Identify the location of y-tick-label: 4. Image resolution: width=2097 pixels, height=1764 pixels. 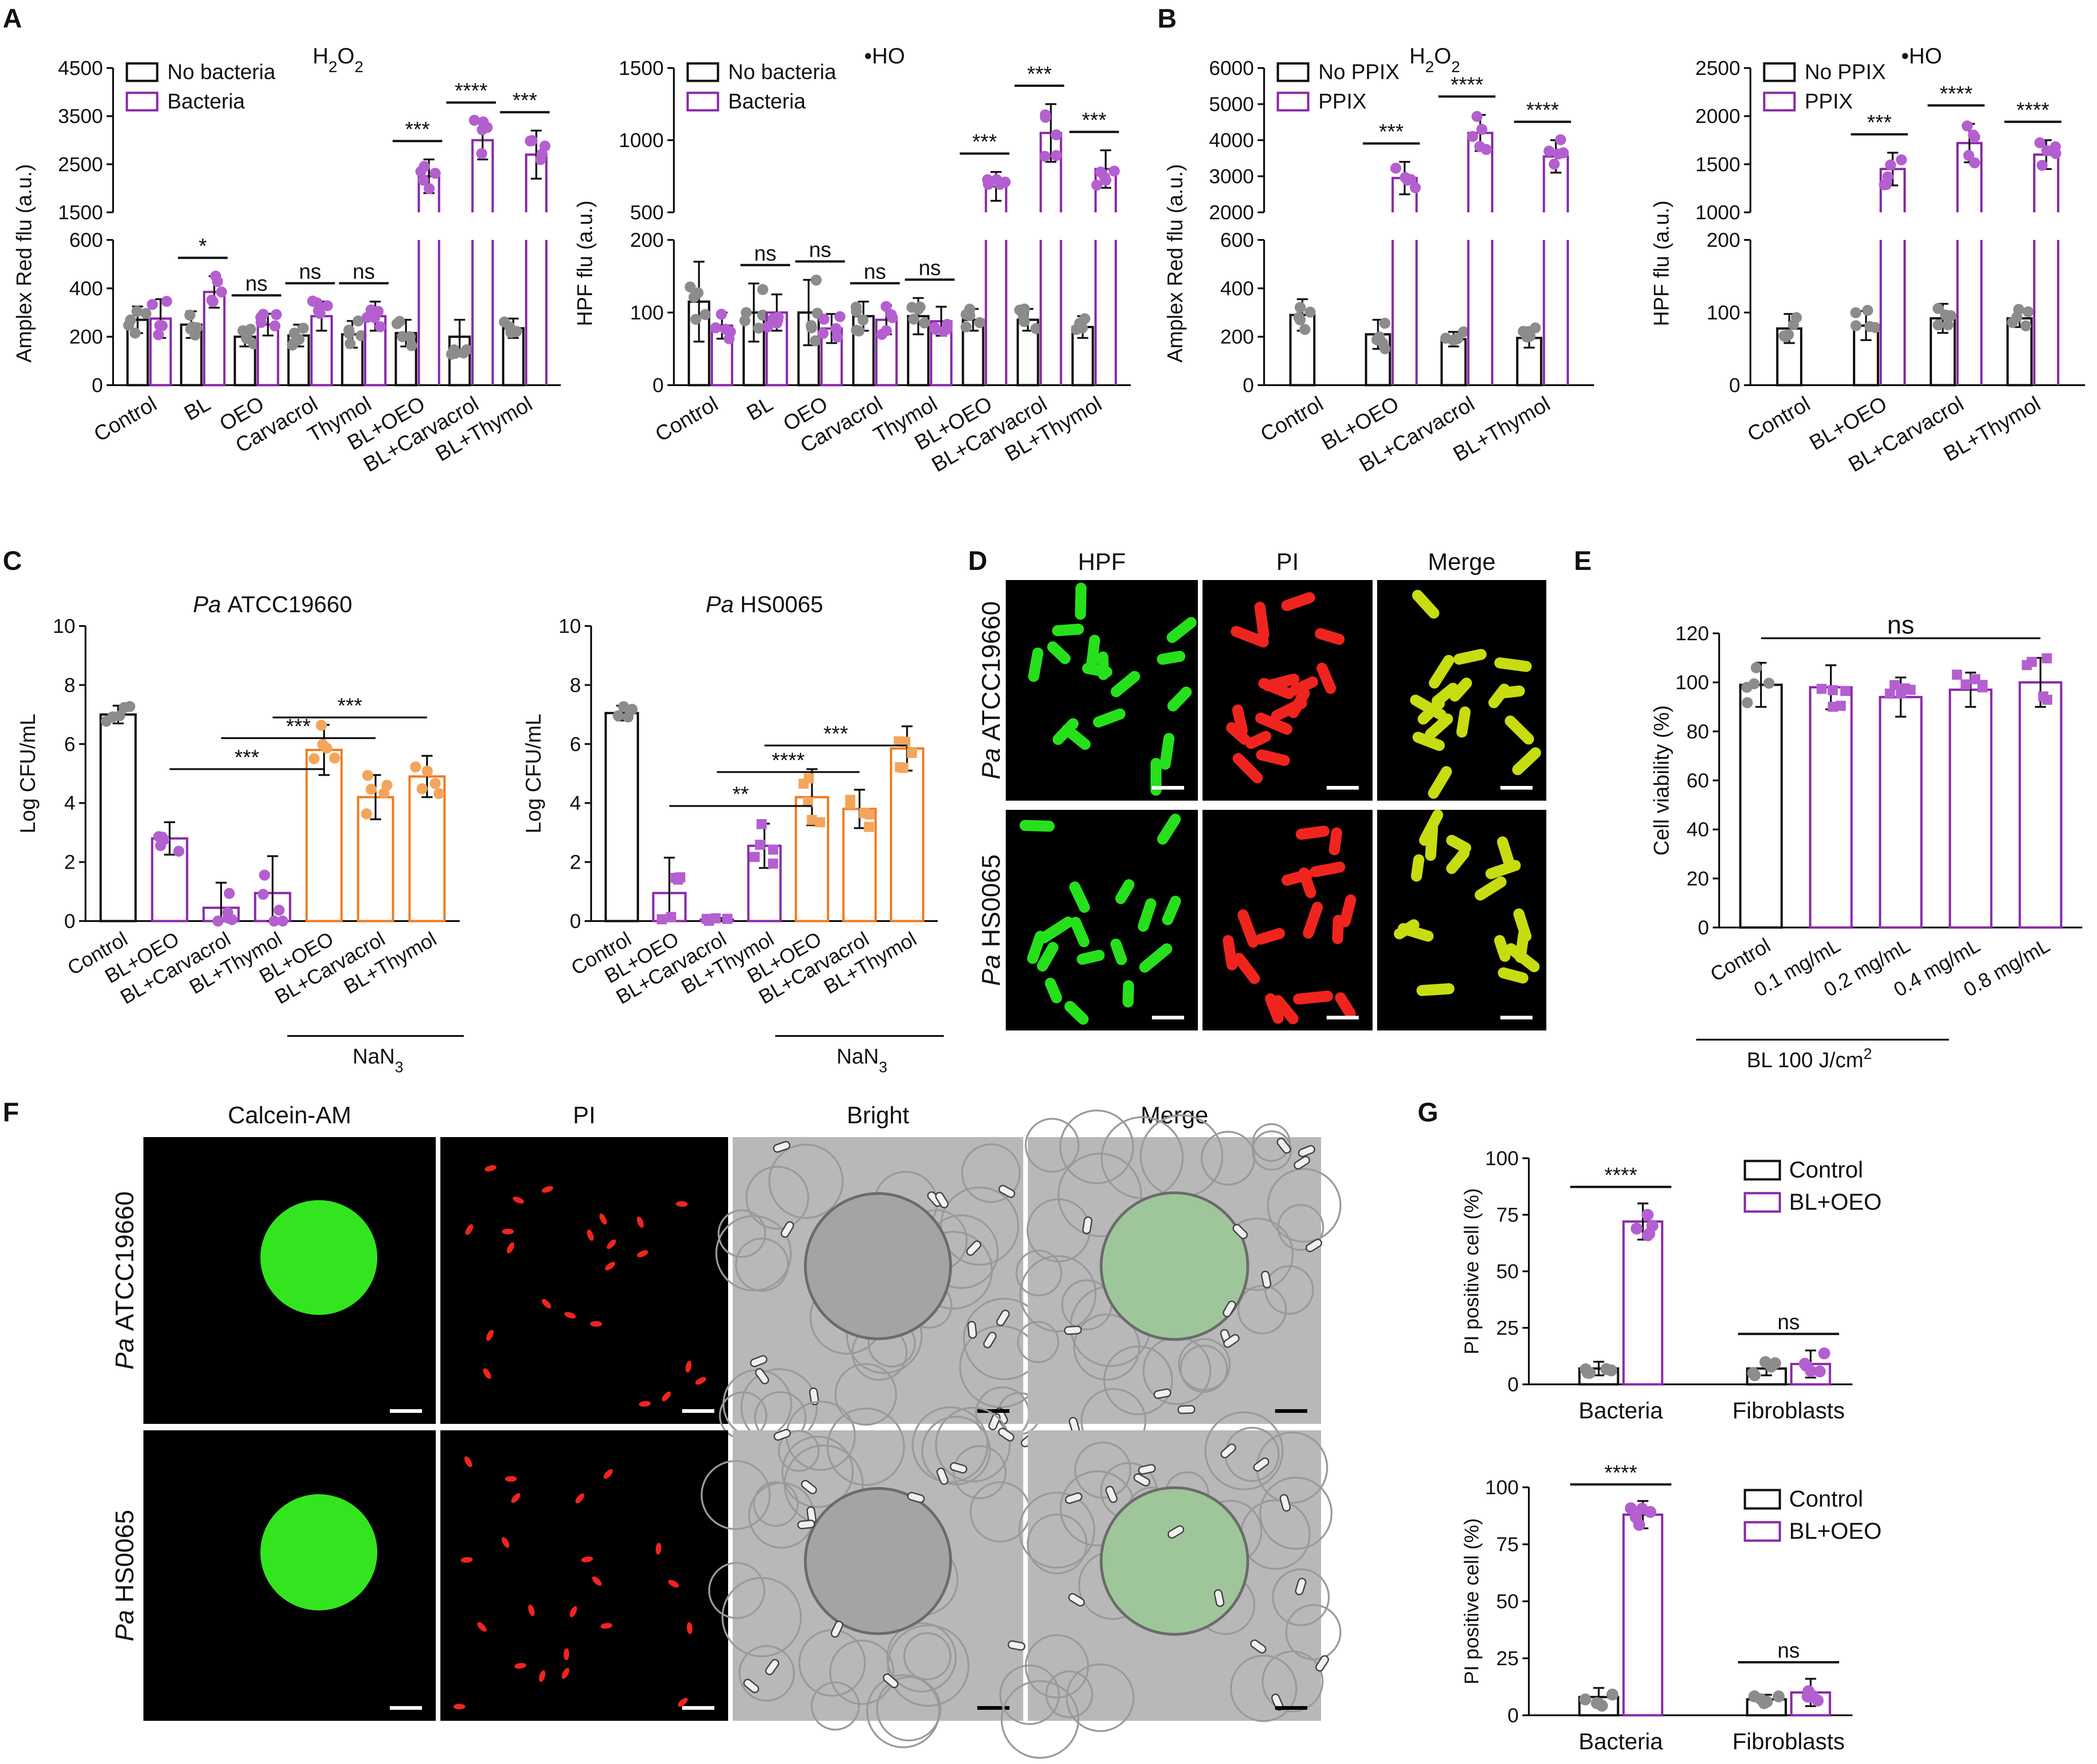
(575, 803).